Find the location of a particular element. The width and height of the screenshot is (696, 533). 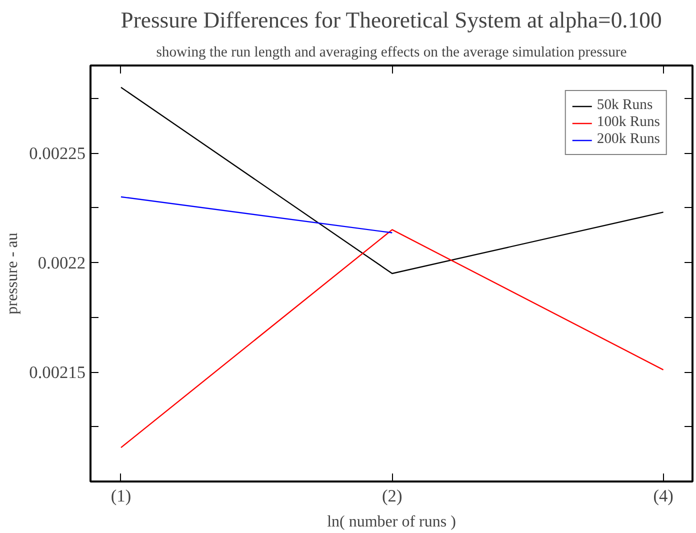

legend-label: 50k Runs is located at coordinates (624, 105).